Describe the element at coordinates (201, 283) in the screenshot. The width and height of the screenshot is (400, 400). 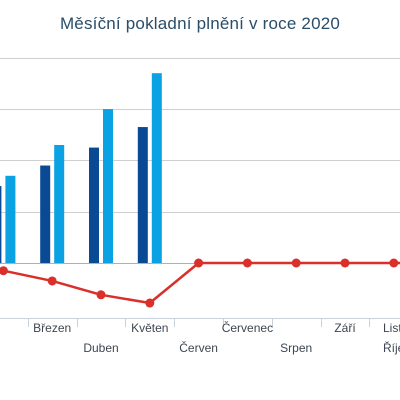
I see `line-series` at that location.